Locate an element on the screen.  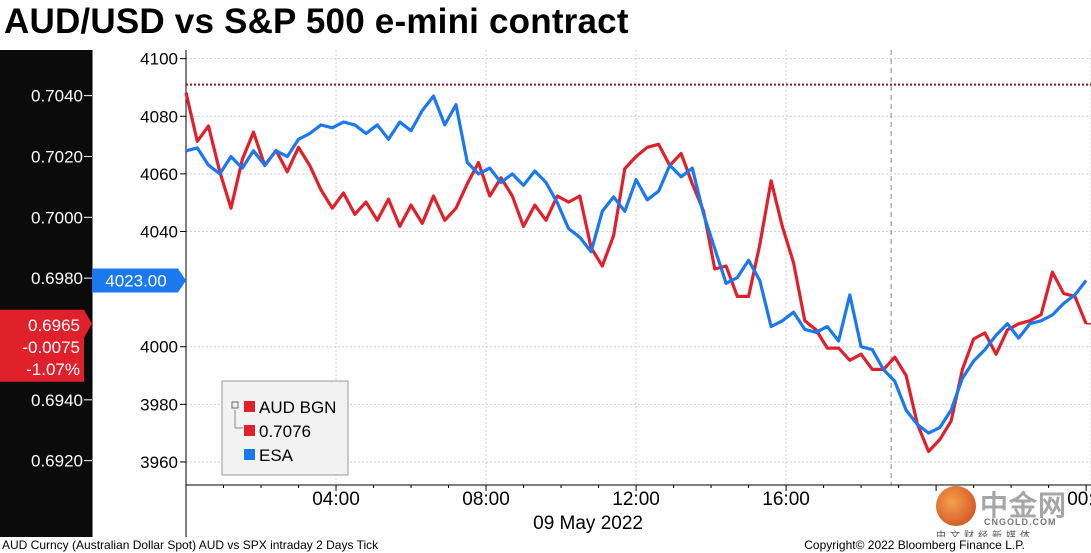
time-tick-label: 08:00 is located at coordinates (486, 499).